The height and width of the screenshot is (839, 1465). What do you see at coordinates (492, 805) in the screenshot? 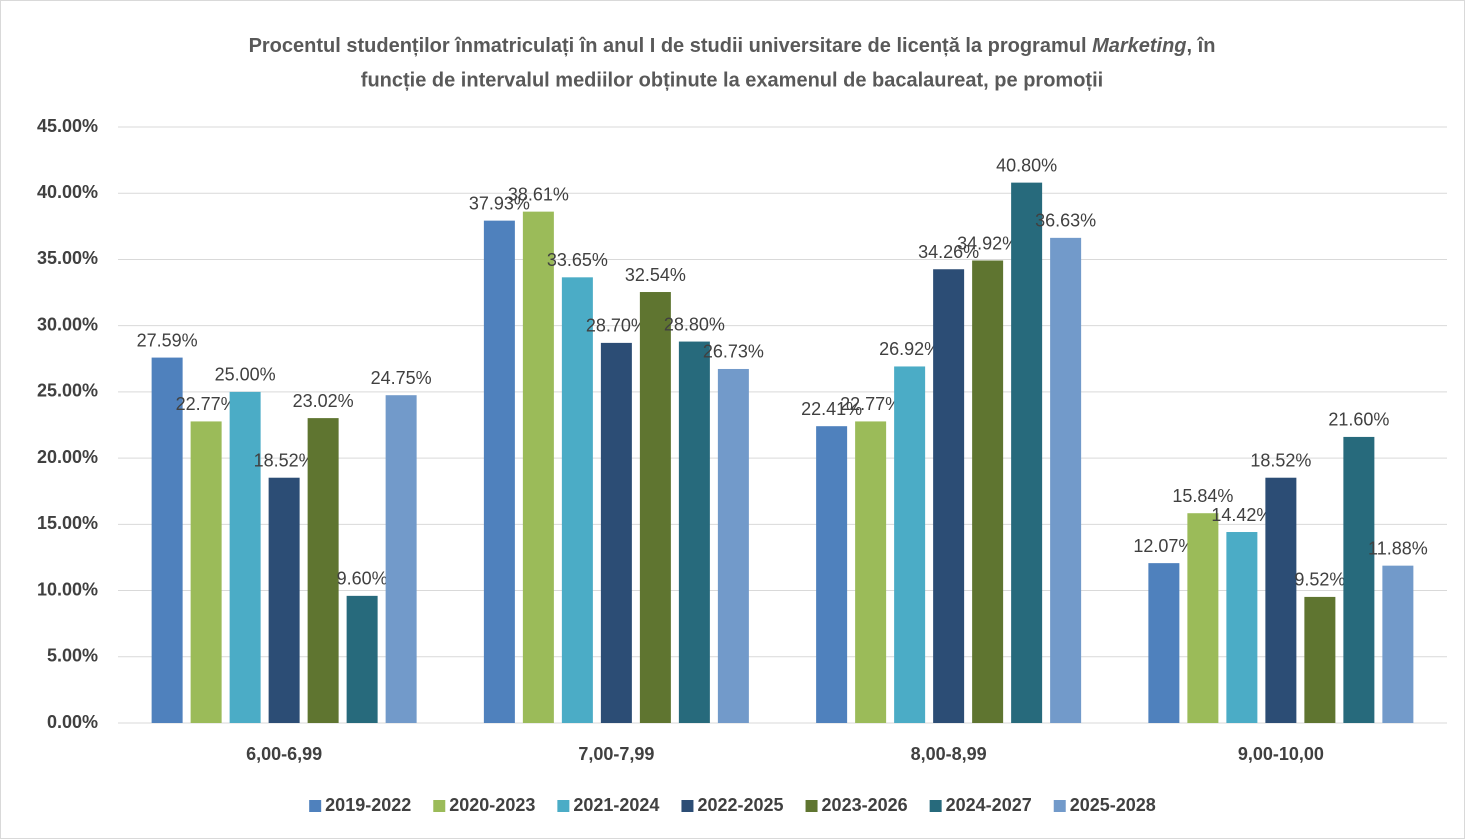
I see `legend-label: 2020-2023` at bounding box center [492, 805].